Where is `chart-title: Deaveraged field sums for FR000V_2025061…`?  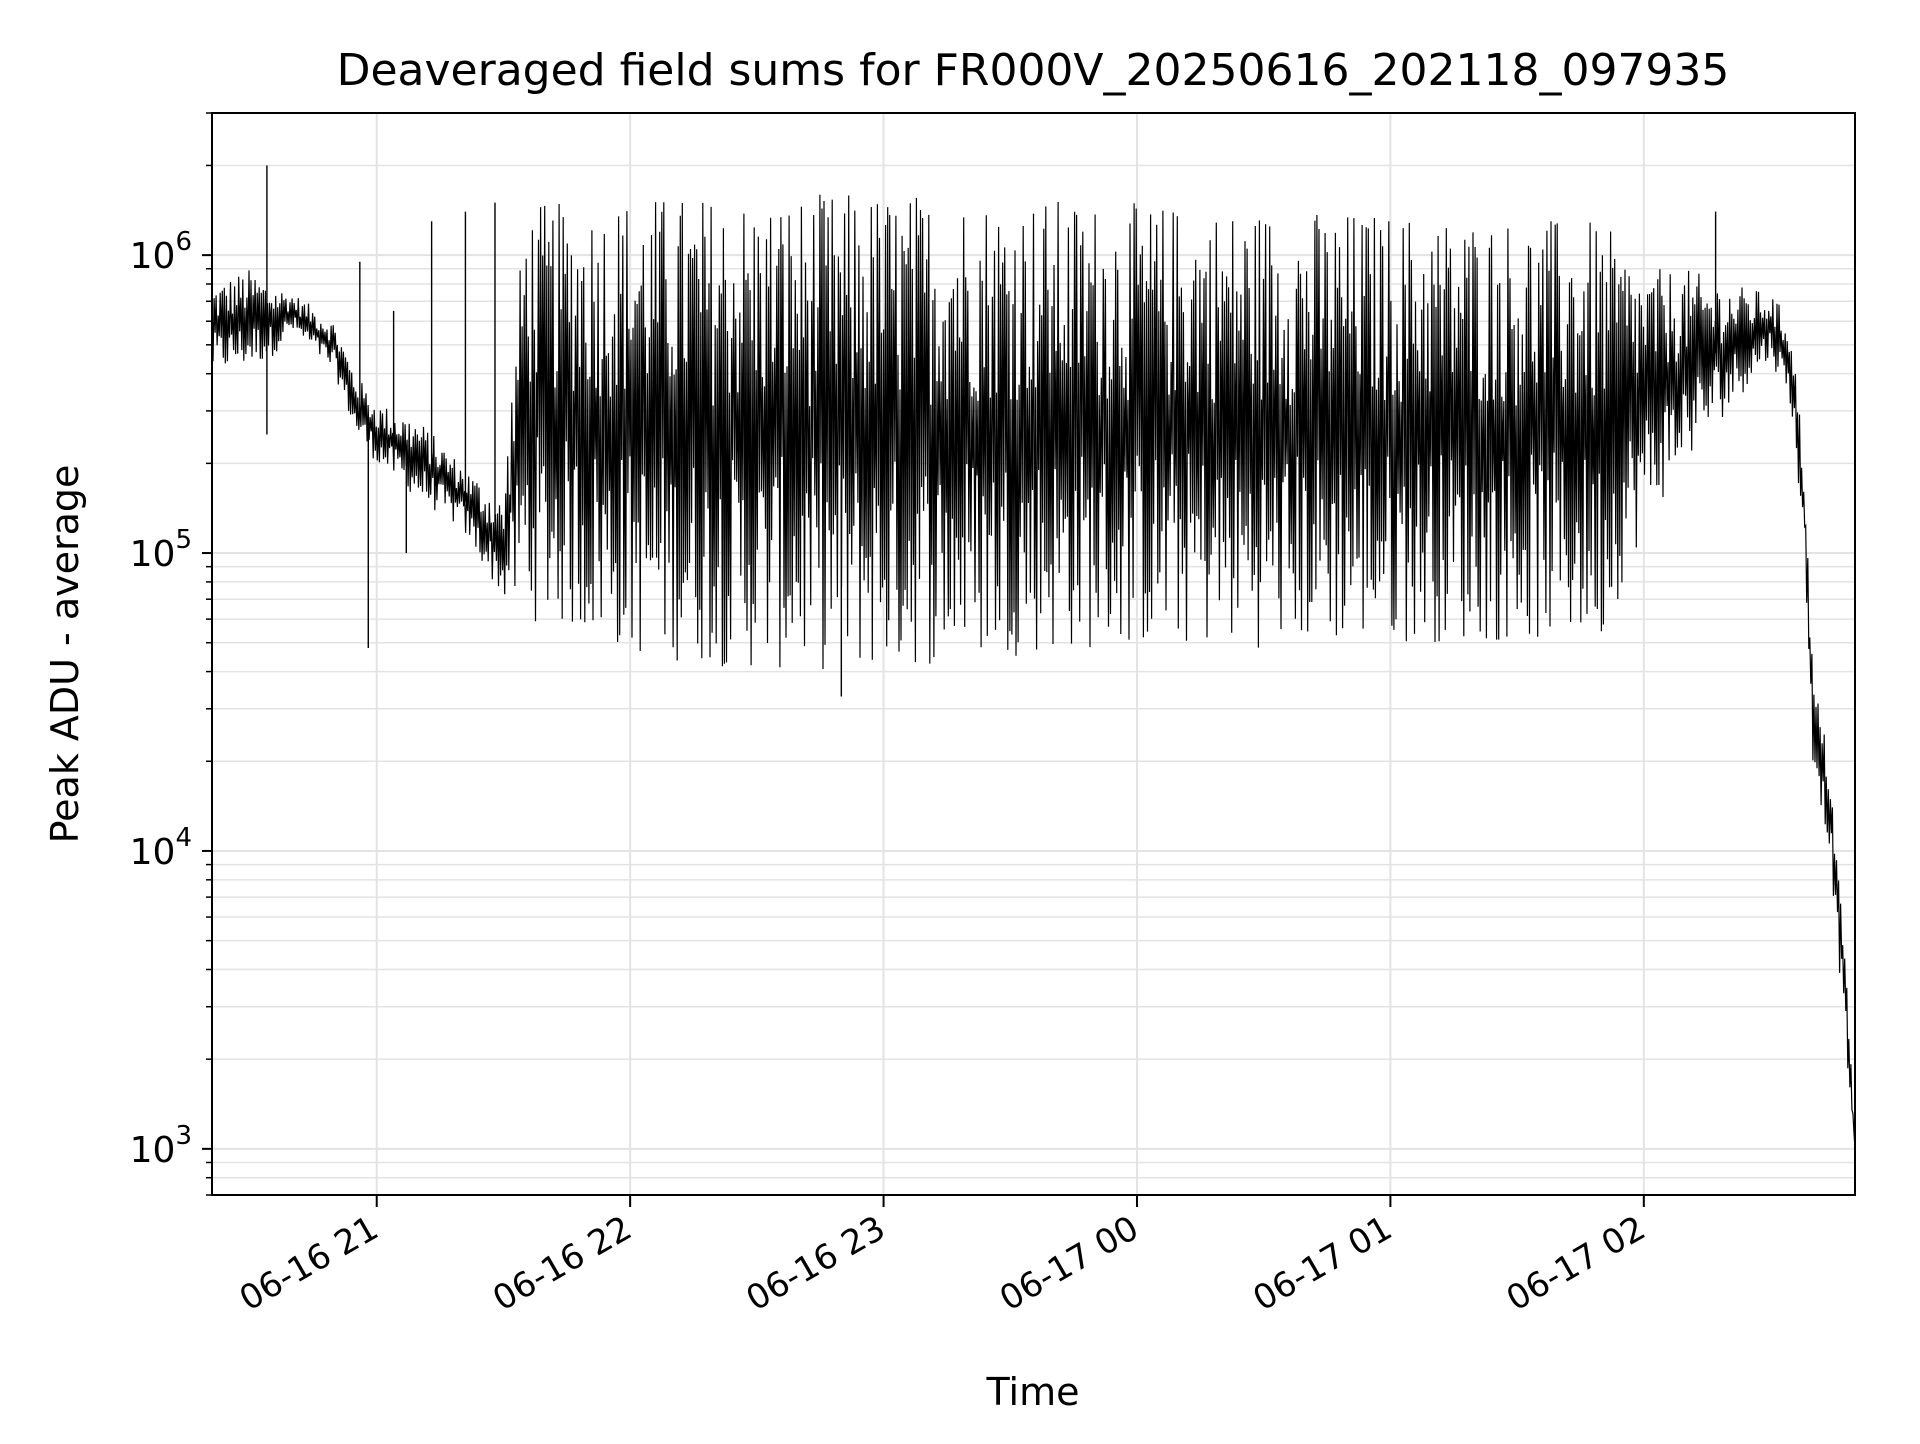 chart-title: Deaveraged field sums for FR000V_2025061… is located at coordinates (1033, 70).